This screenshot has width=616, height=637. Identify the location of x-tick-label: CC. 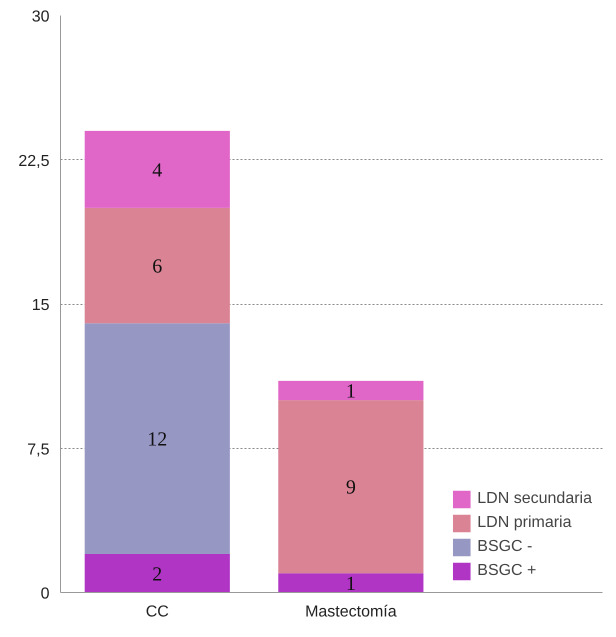
(157, 612).